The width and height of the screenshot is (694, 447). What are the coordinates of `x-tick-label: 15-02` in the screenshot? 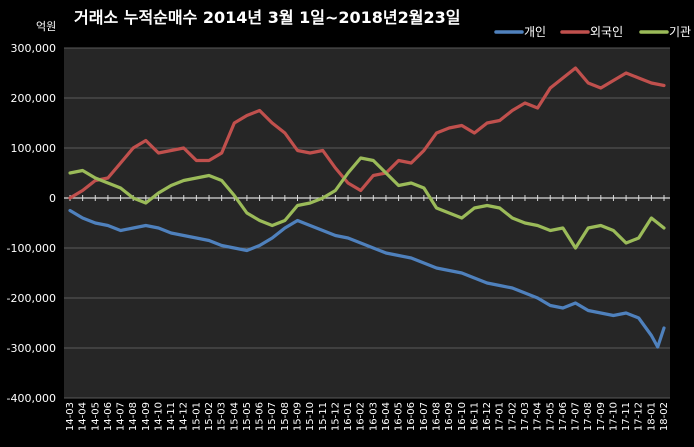 It's located at (209, 416).